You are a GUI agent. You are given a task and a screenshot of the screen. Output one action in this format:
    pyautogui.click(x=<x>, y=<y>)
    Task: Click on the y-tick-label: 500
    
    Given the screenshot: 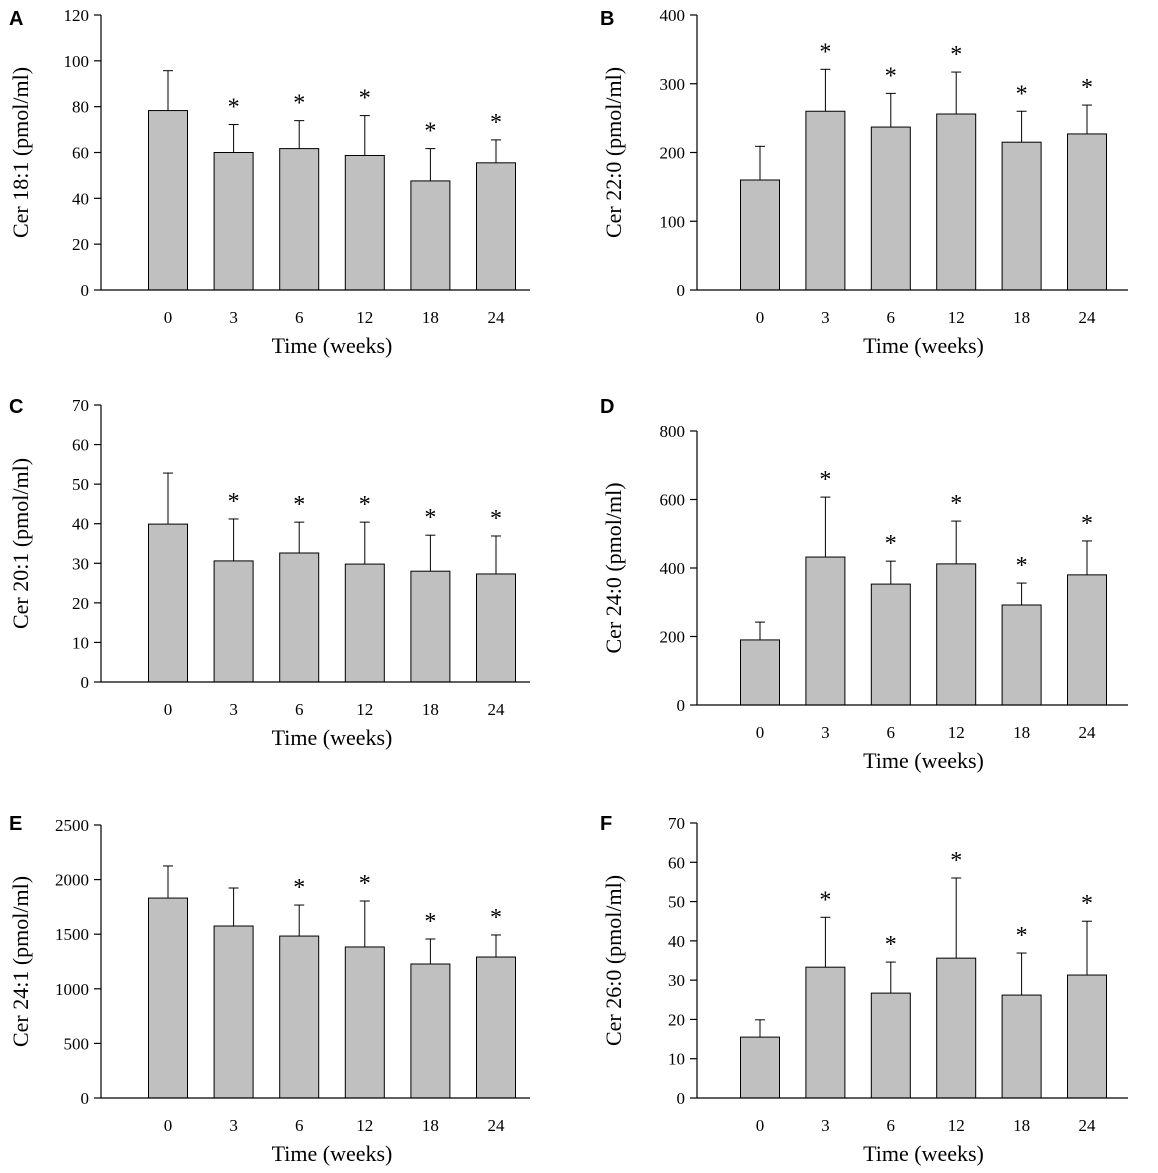 What is the action you would take?
    pyautogui.click(x=77, y=1043)
    